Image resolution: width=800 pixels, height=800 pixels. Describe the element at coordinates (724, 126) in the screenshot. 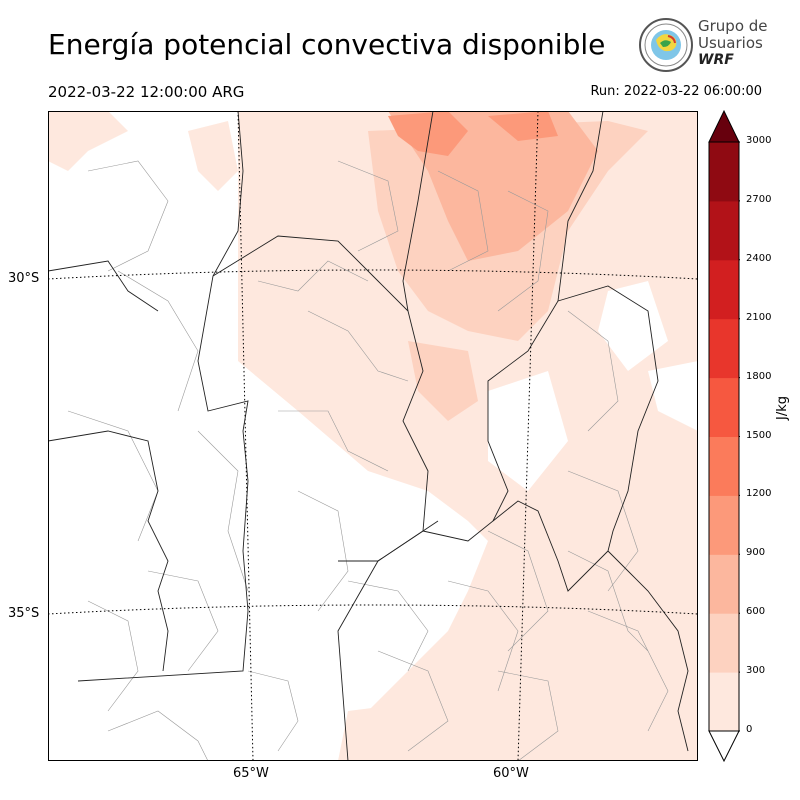

I see `colorbar-over-arrow` at that location.